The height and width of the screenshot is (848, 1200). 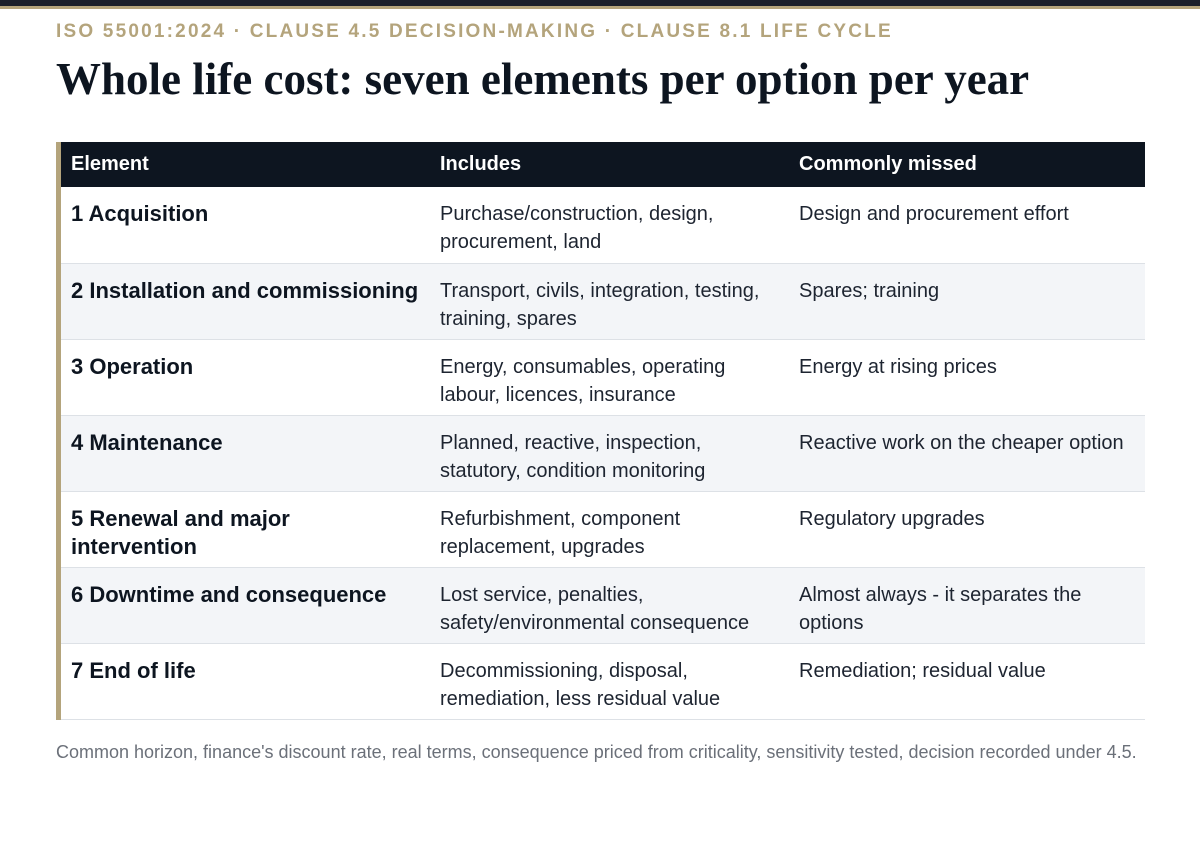 I want to click on column-header-includes: Includes, so click(x=609, y=164).